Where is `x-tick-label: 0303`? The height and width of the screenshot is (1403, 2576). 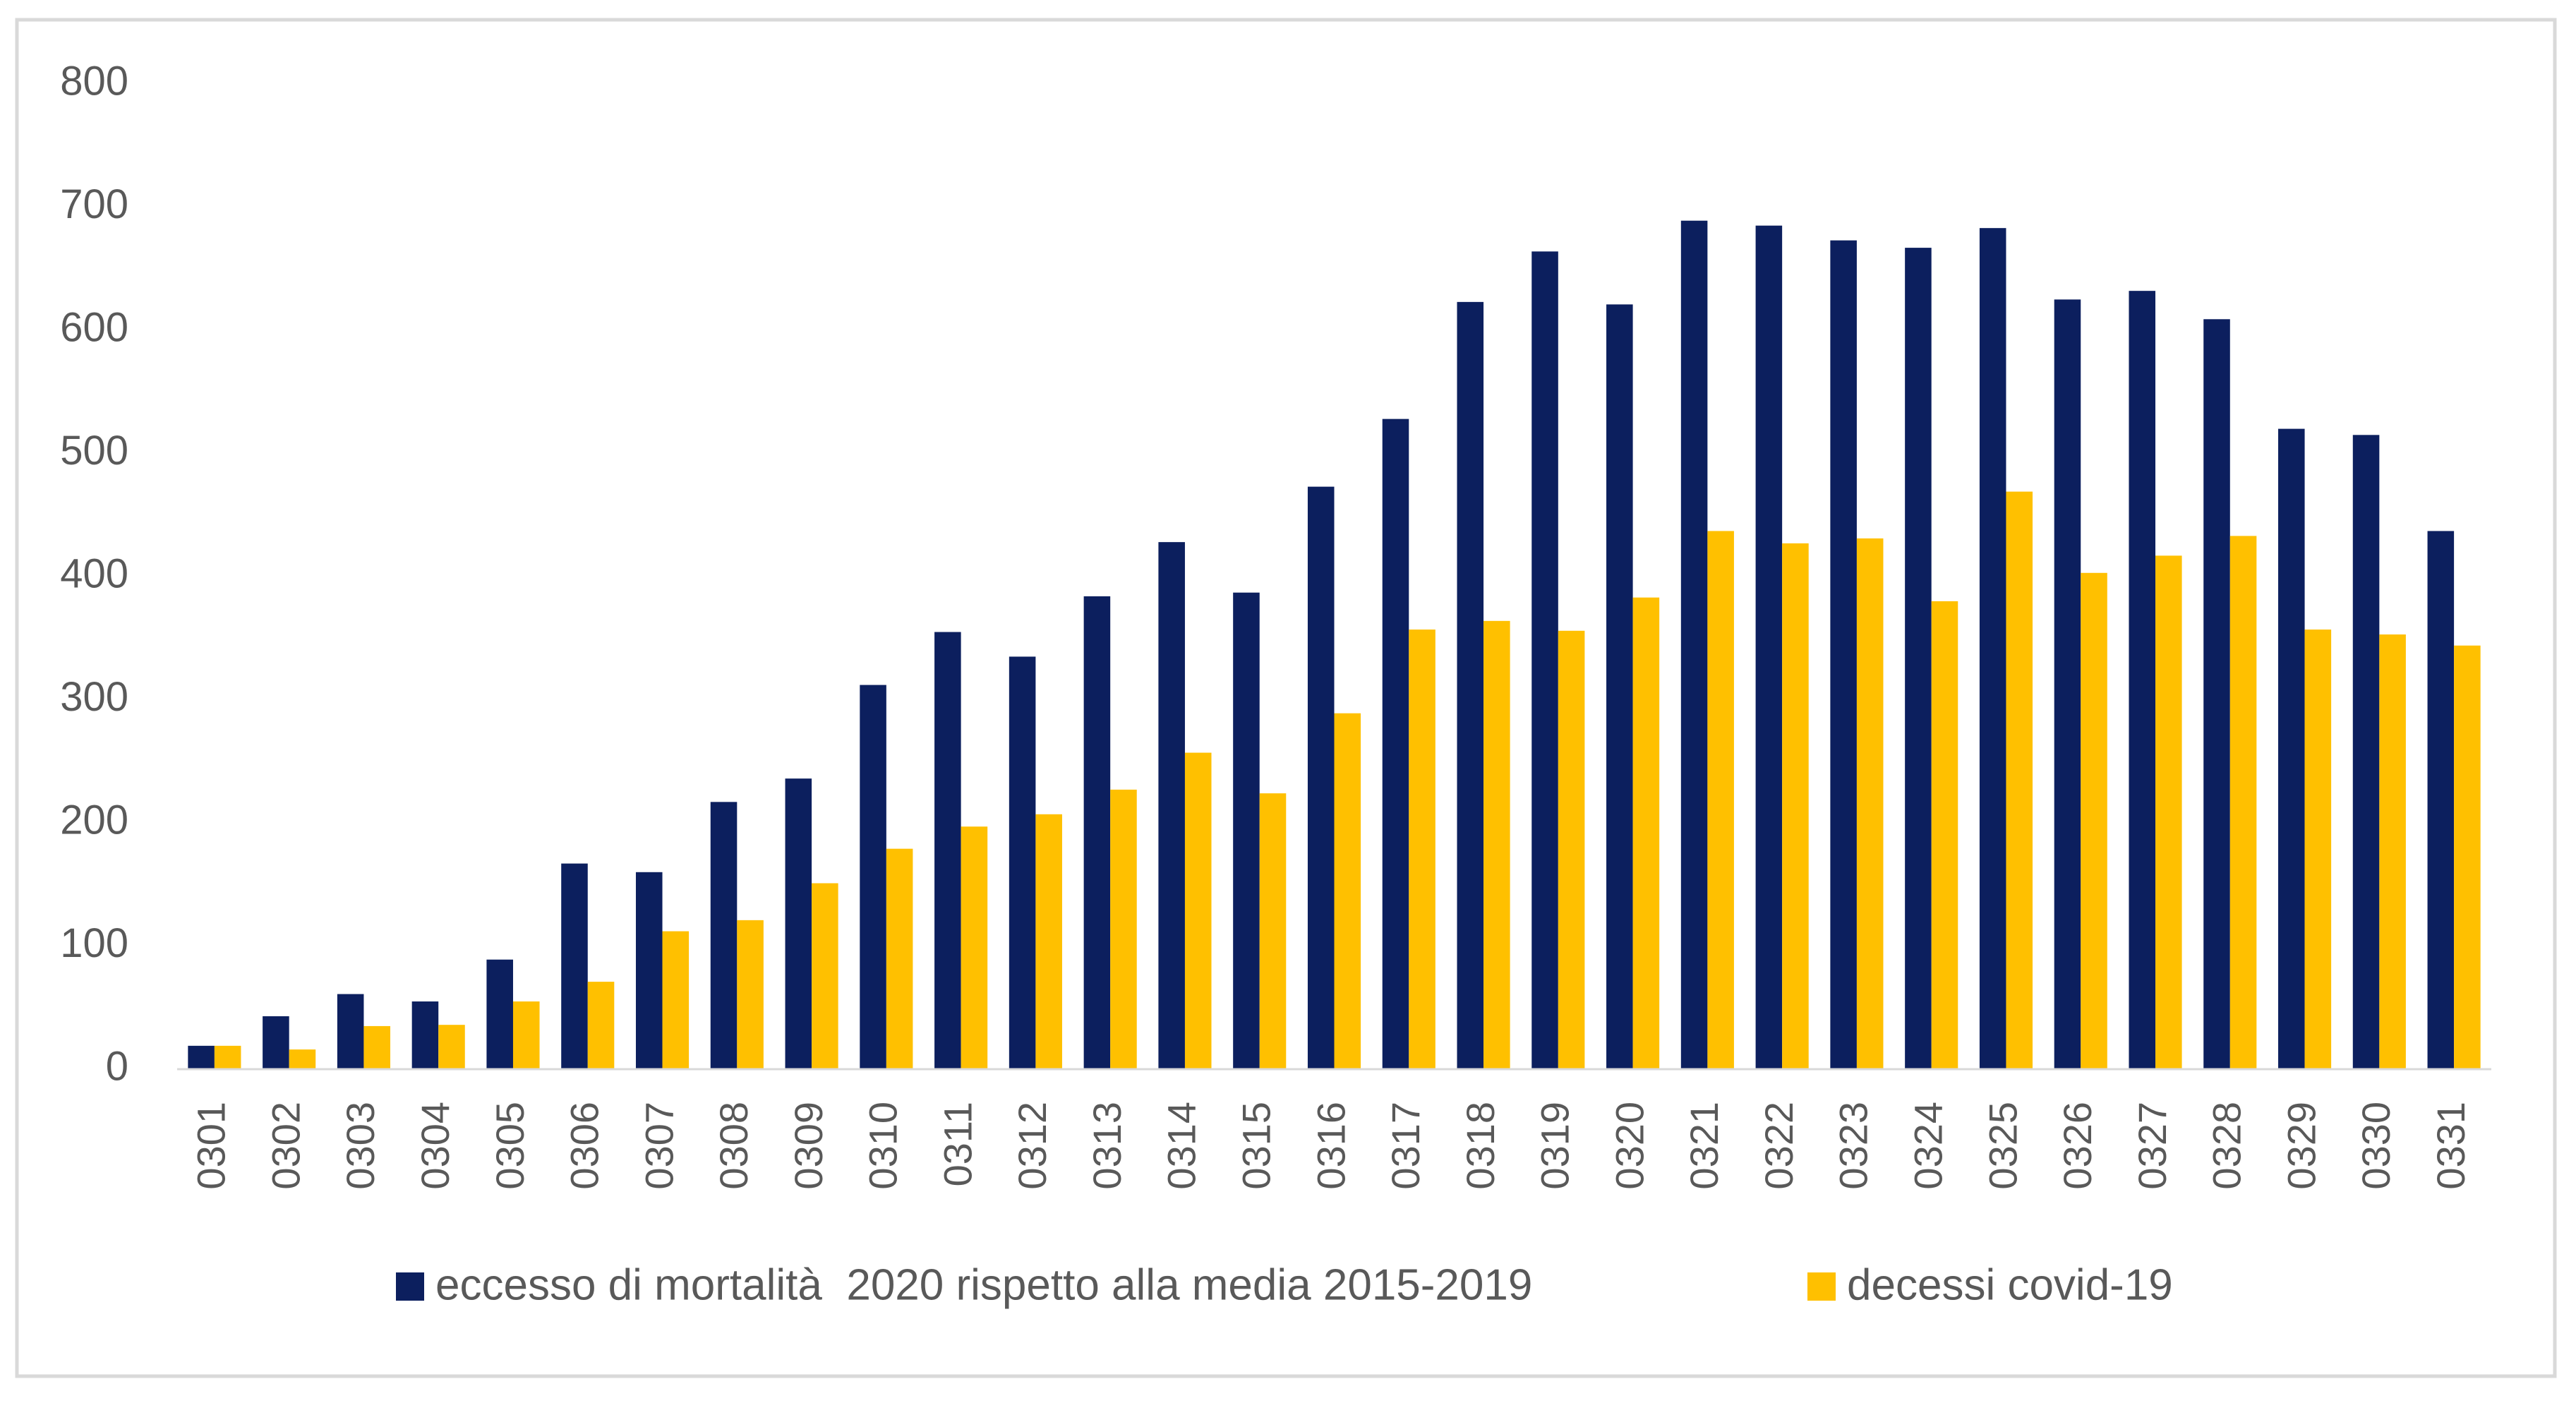
x-tick-label: 0303 is located at coordinates (360, 1146).